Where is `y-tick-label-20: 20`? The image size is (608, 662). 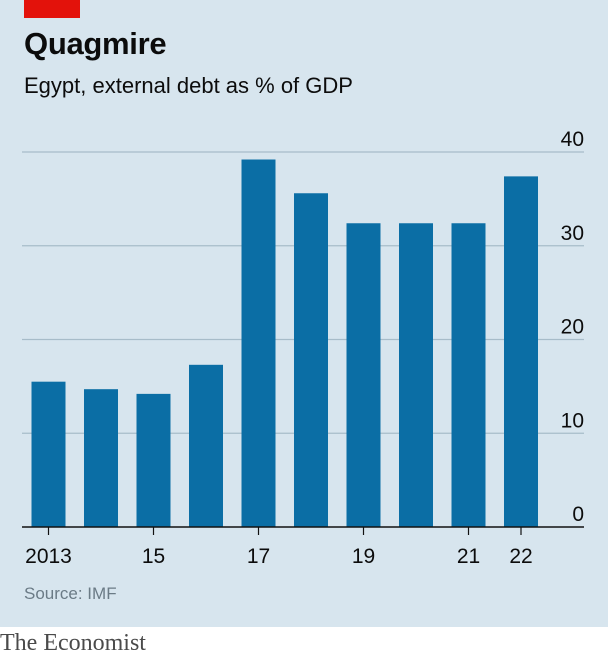
y-tick-label-20: 20 is located at coordinates (572, 327).